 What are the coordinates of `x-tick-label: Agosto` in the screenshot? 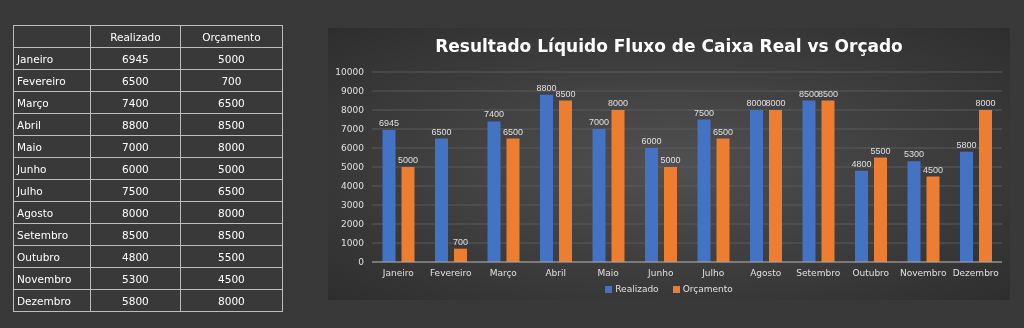 It's located at (766, 273).